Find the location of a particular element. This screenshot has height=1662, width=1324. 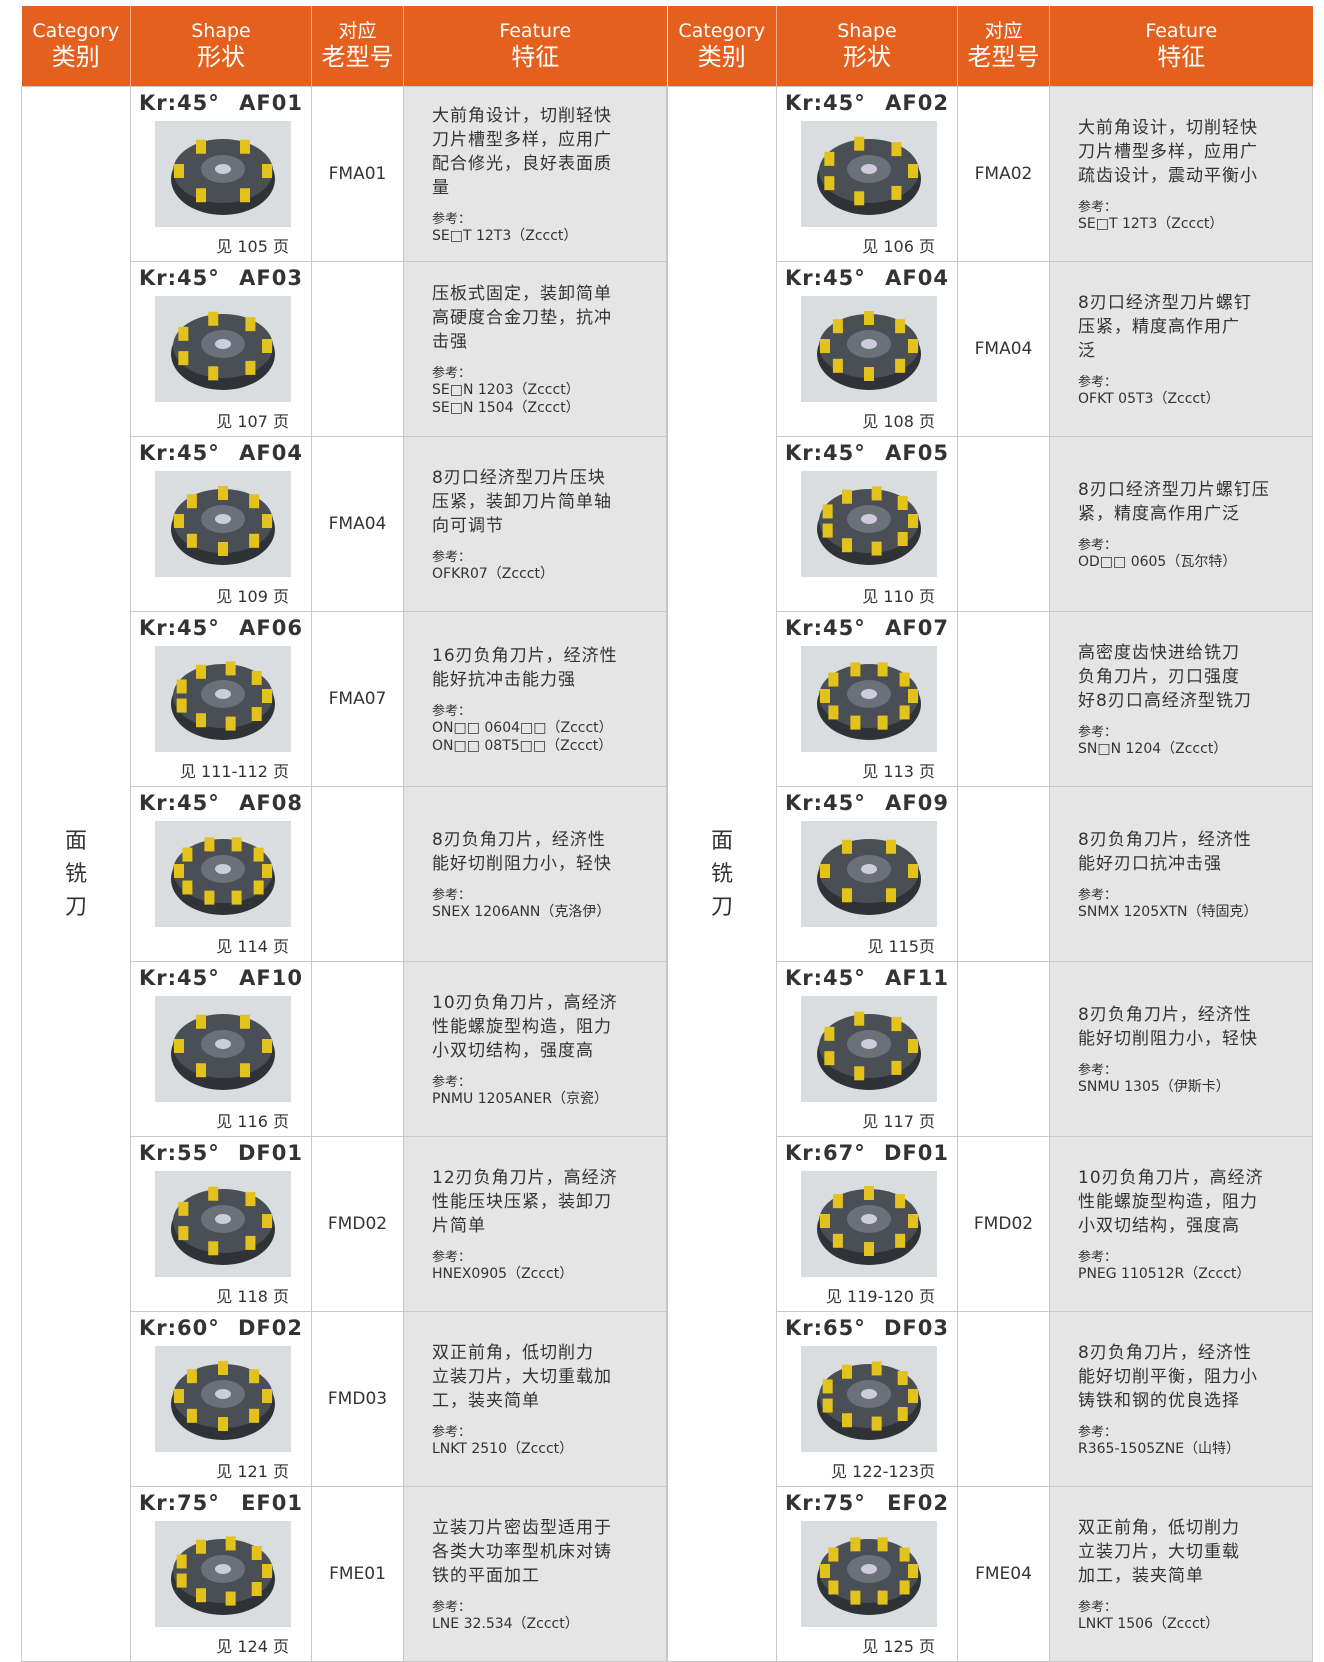

old-model: FMA04 is located at coordinates (357, 524).